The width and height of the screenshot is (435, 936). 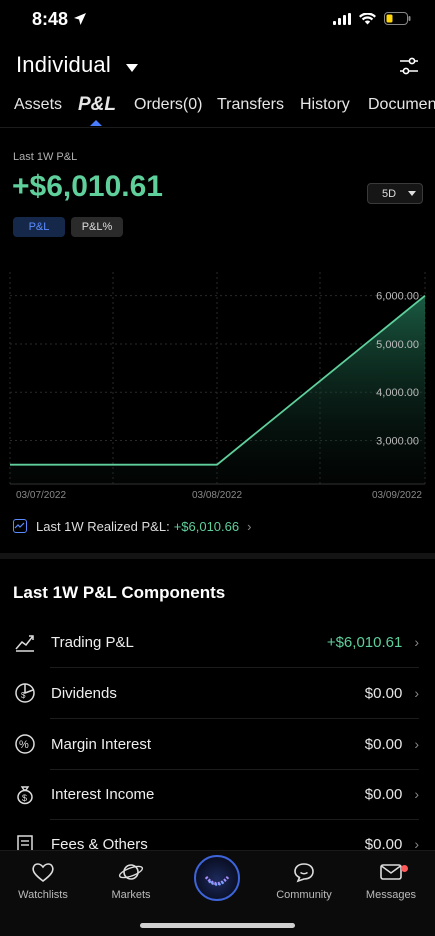 I want to click on component-row-trading: Trading P&L +$6,010.61 ›, so click(x=216, y=642).